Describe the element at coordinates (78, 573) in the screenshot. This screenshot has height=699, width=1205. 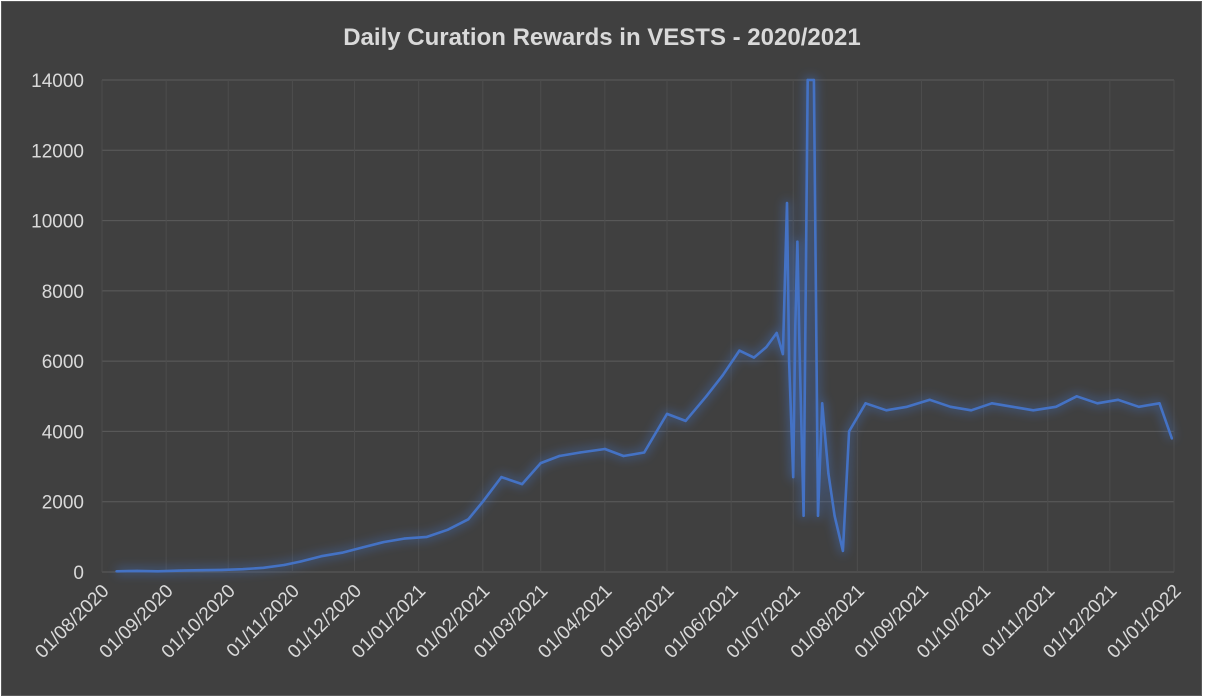
I see `y-tick-label: 0` at that location.